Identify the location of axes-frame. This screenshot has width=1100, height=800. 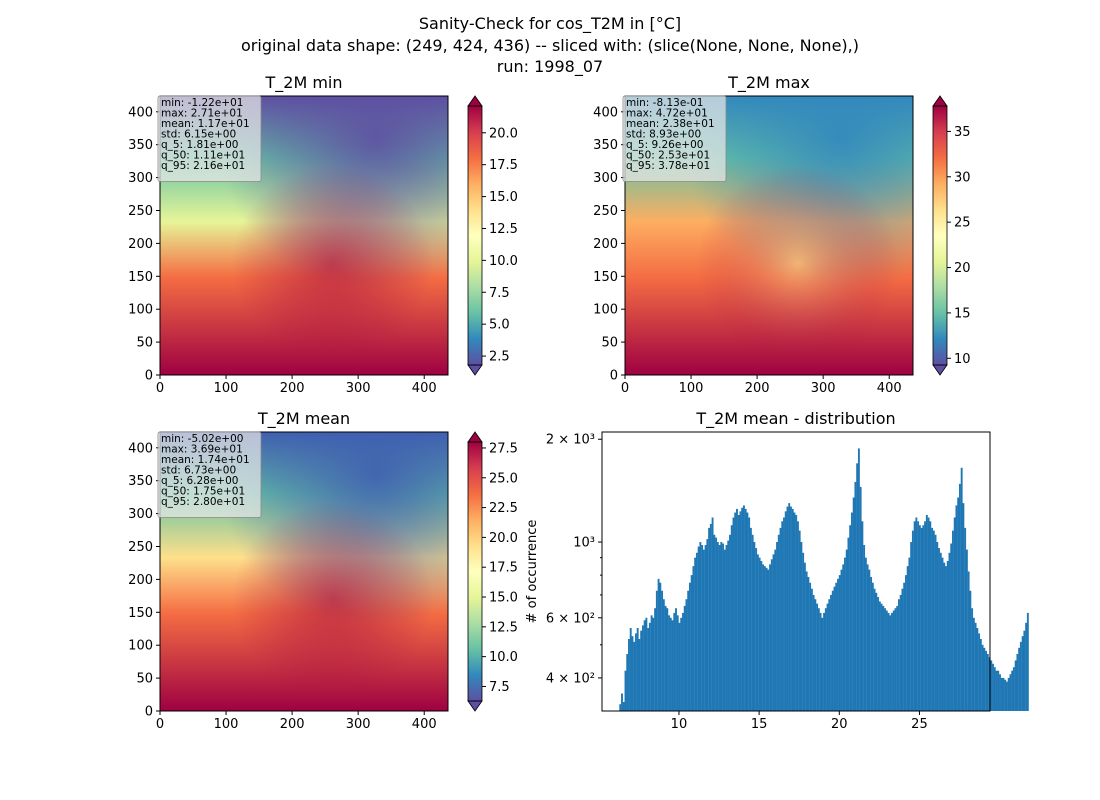
(796, 571).